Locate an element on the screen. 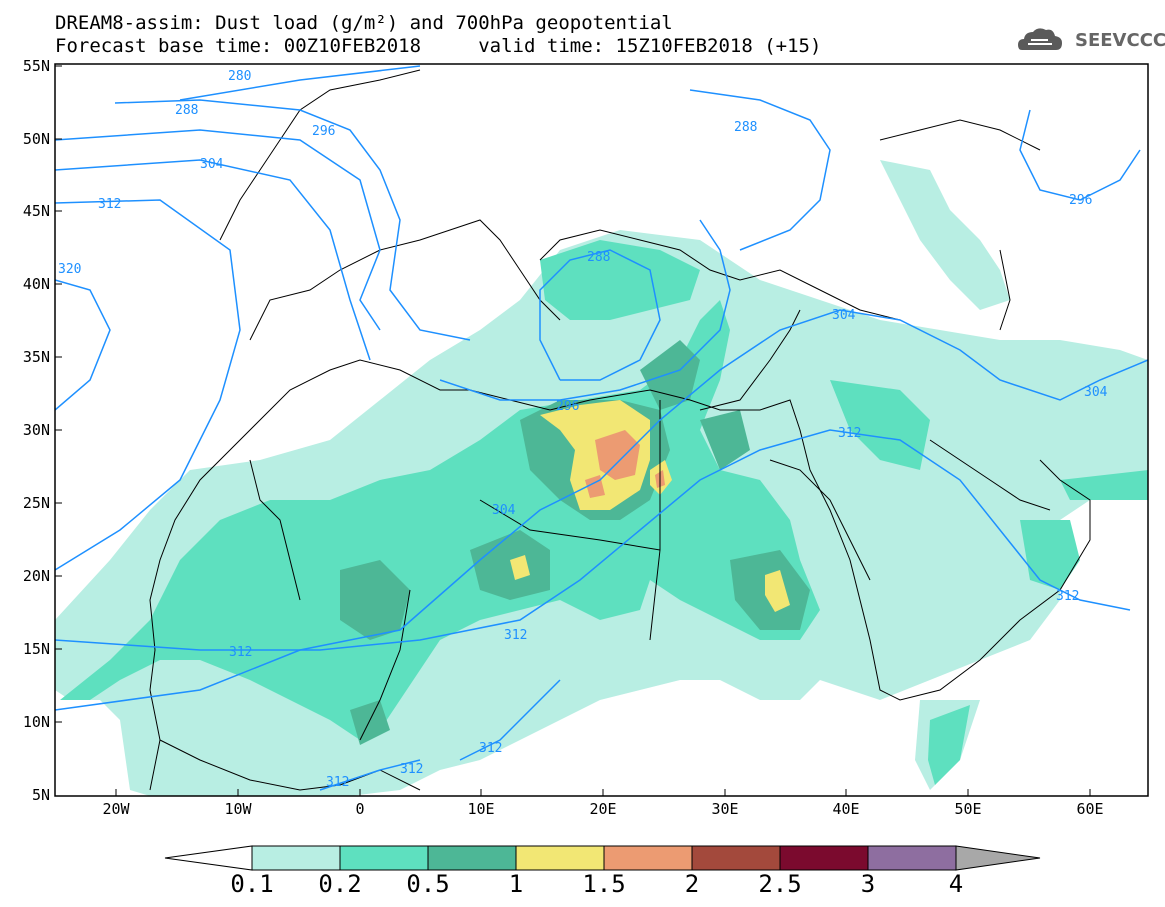 The width and height of the screenshot is (1165, 907). lon-label: 20E is located at coordinates (603, 809).